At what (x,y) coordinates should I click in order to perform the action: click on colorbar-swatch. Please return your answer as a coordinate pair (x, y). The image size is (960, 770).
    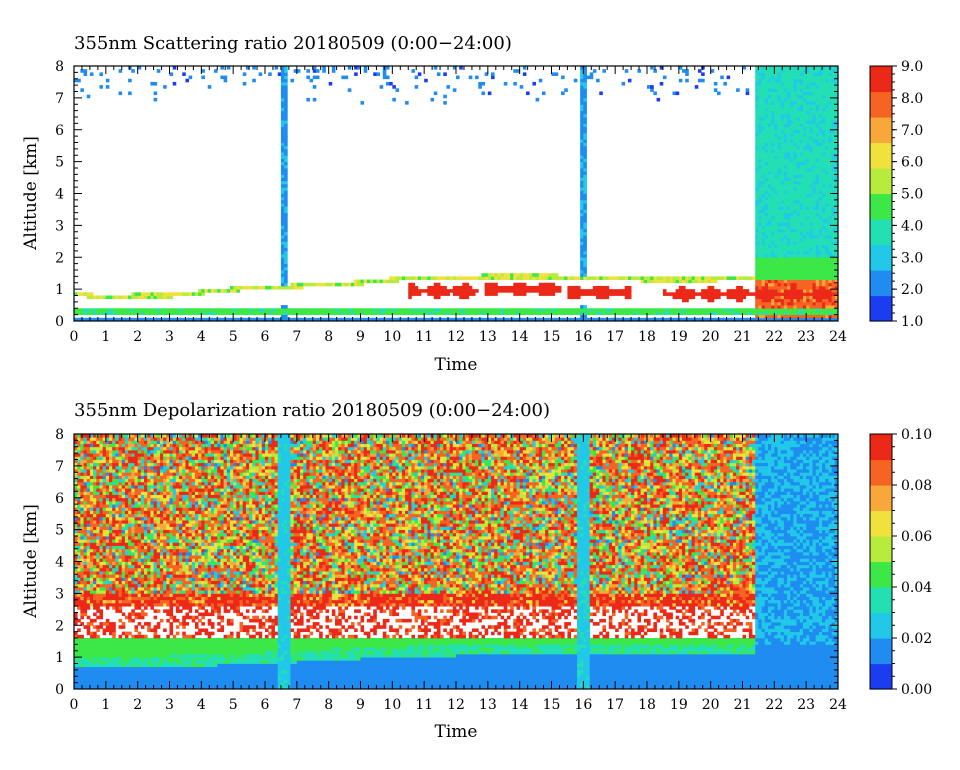
    Looking at the image, I should click on (881, 213).